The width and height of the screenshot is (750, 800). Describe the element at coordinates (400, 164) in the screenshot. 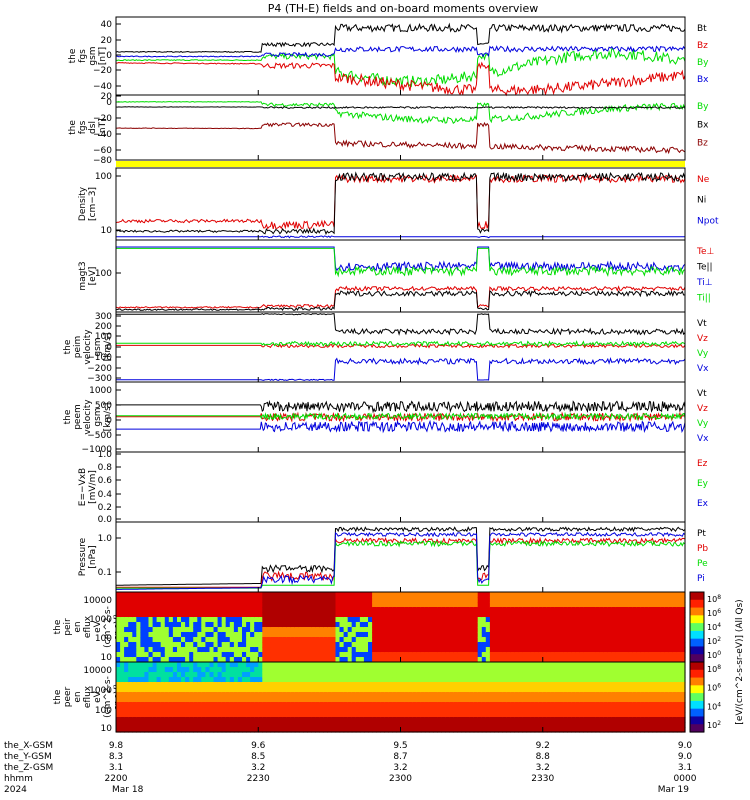

I see `yellow-status-bar` at that location.